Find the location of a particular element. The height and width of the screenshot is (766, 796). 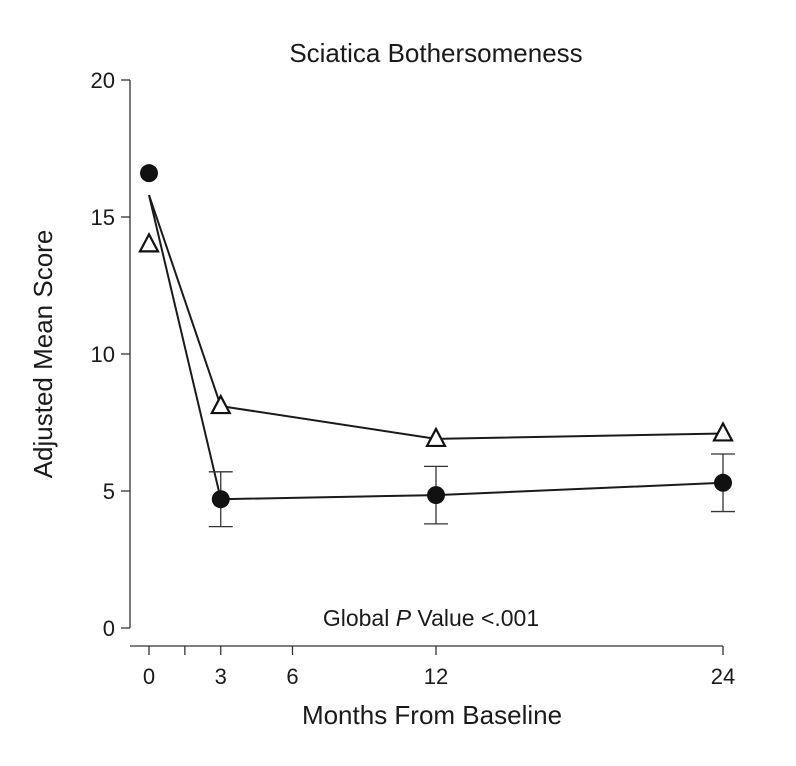

y-axis-label: Adjusted Mean Score is located at coordinates (43, 354).